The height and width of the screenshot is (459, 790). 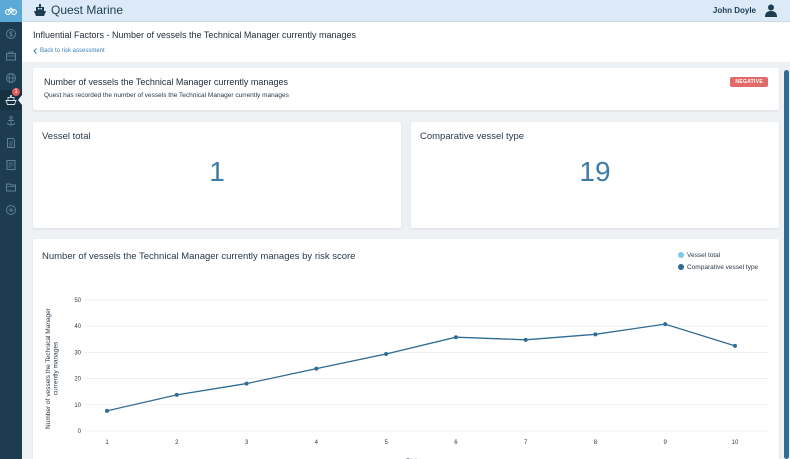 I want to click on sidebar-item-ship: 1, so click(x=11, y=99).